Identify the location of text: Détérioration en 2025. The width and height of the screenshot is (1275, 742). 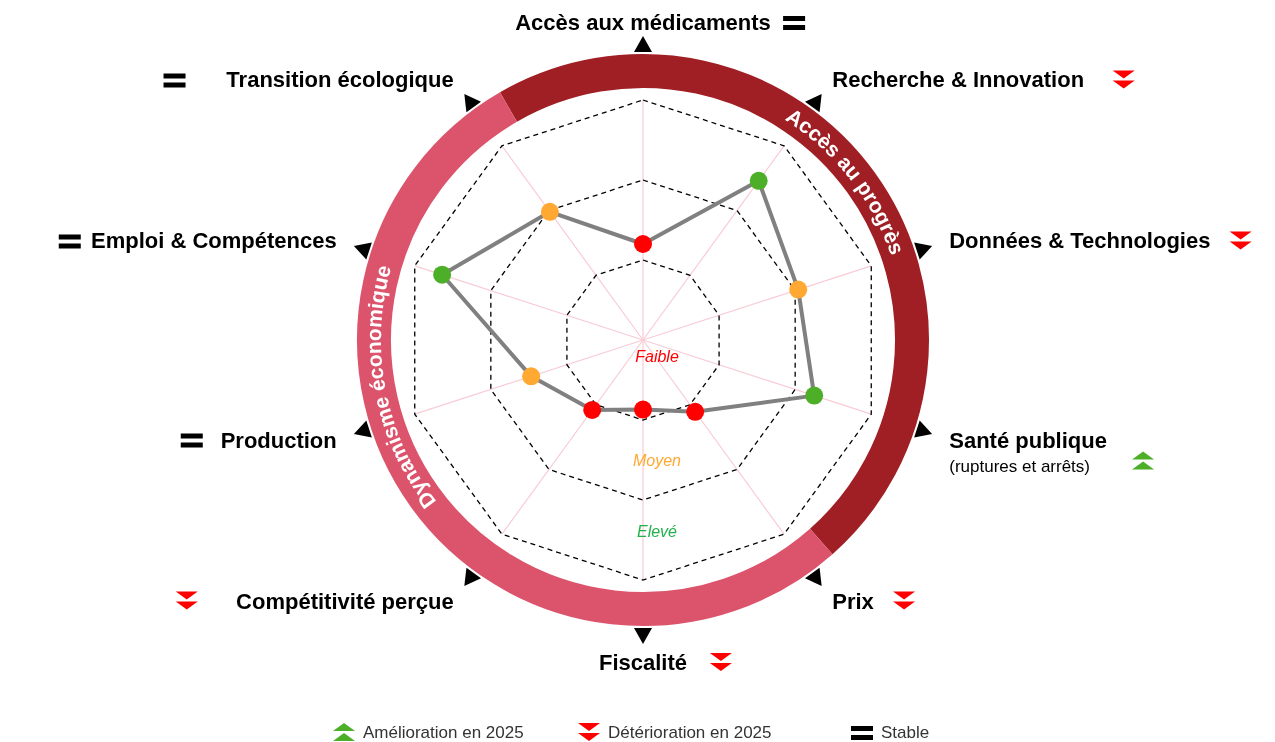
(690, 732).